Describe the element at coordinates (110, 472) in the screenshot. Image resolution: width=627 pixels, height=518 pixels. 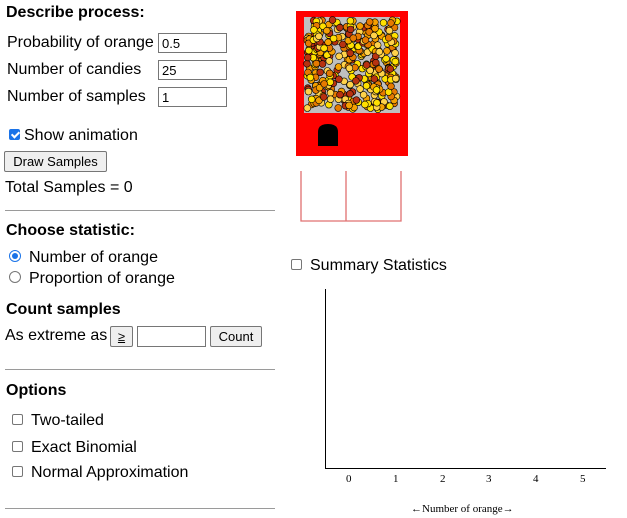
I see `normal-approx-label: Normal Approximation` at that location.